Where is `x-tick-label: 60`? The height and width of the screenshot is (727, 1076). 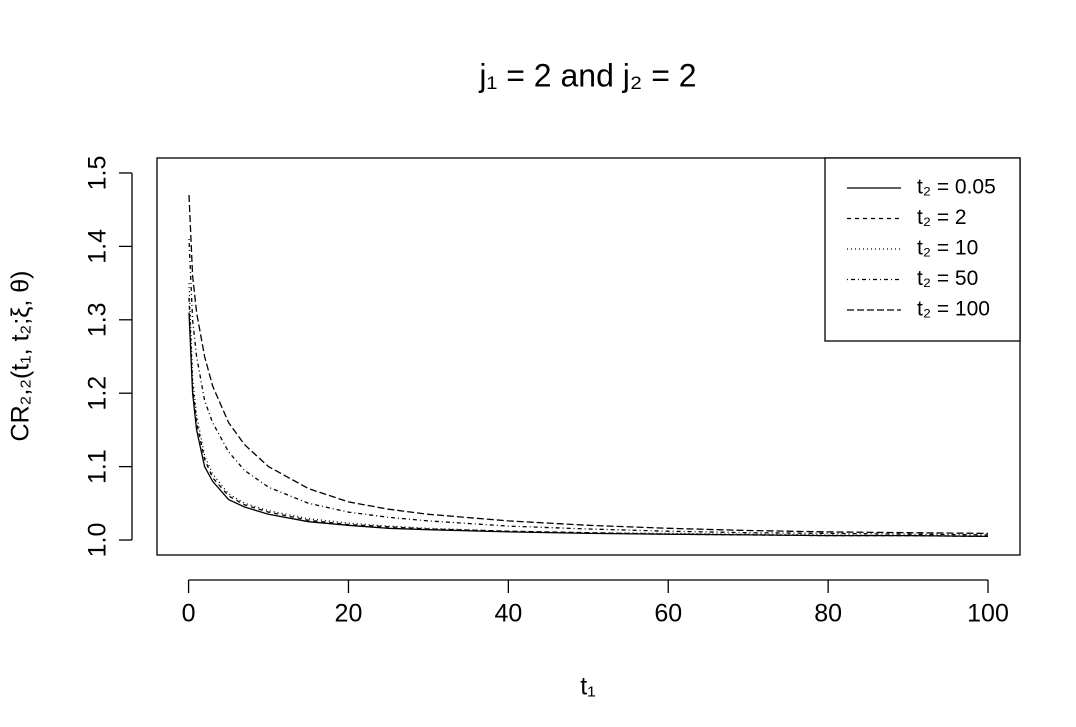 x-tick-label: 60 is located at coordinates (668, 614).